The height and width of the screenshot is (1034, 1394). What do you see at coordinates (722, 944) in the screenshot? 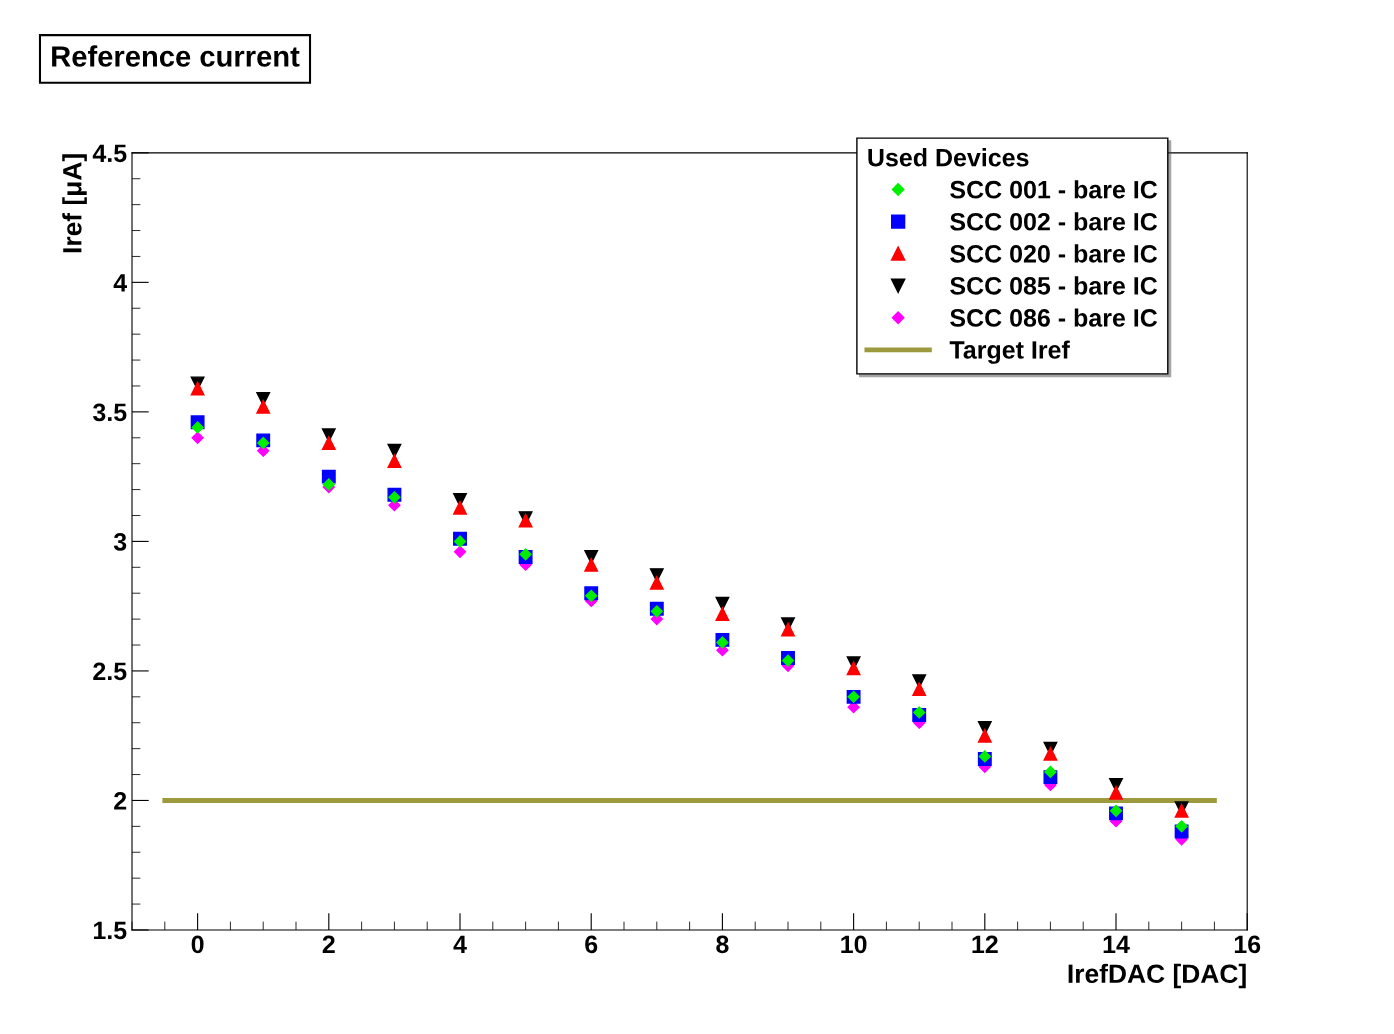
I see `x-tick-label: 8` at bounding box center [722, 944].